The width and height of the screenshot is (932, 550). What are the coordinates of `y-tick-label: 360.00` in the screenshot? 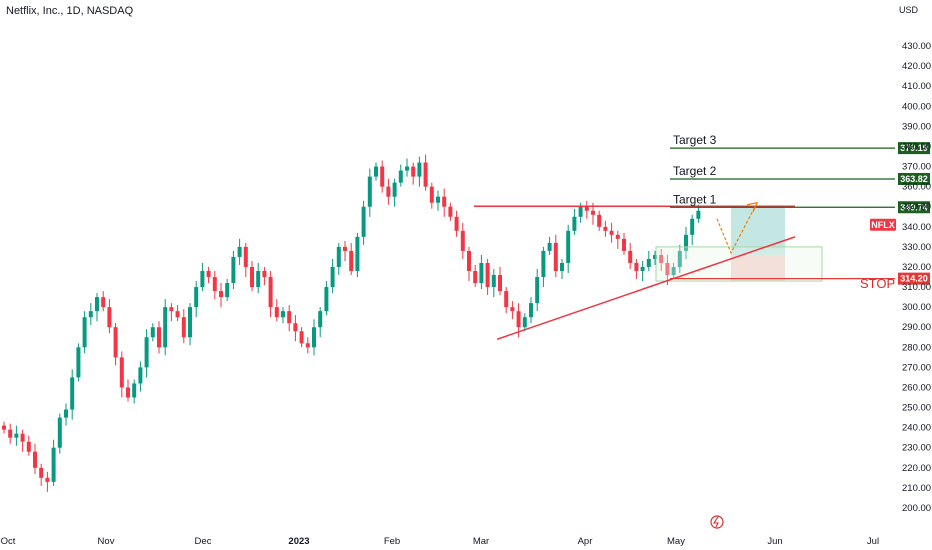 It's located at (916, 187).